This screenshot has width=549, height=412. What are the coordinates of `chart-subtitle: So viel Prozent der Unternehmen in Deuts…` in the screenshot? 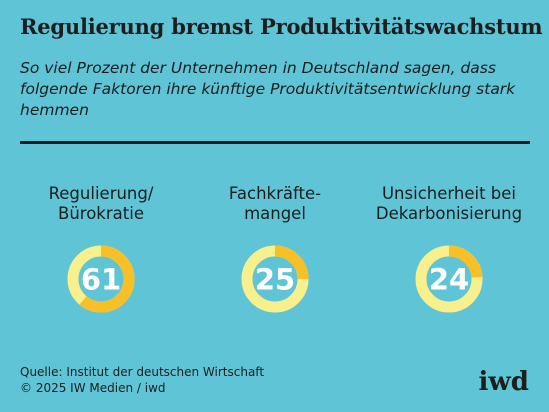 It's located at (268, 89).